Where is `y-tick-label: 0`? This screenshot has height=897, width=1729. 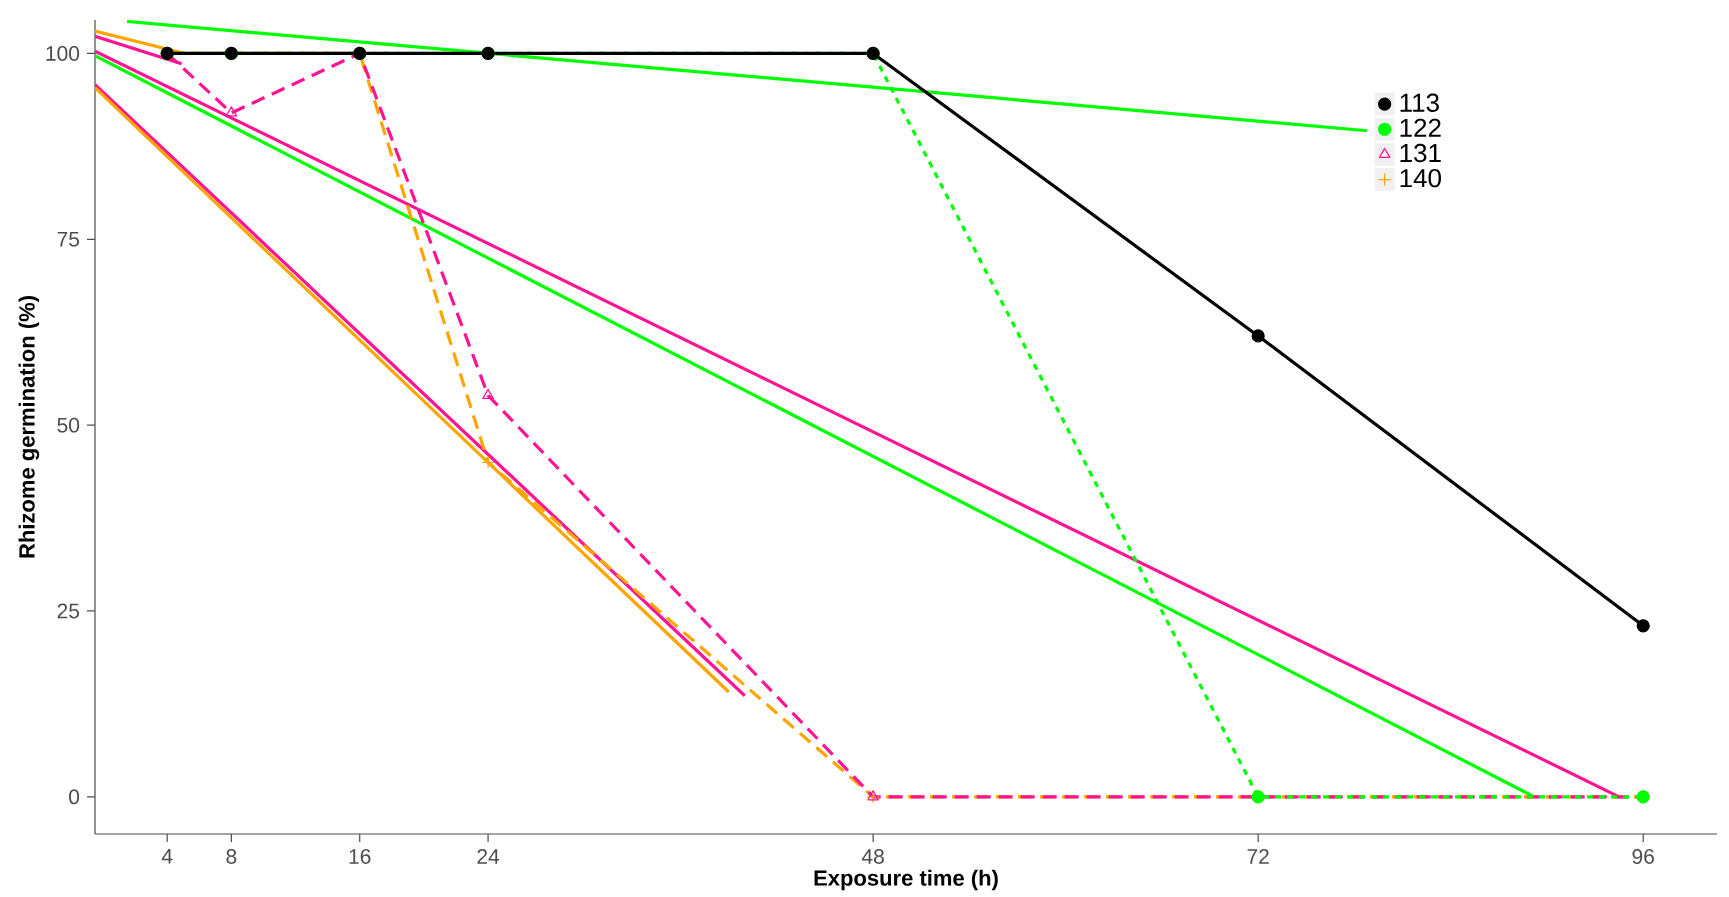
y-tick-label: 0 is located at coordinates (74, 797).